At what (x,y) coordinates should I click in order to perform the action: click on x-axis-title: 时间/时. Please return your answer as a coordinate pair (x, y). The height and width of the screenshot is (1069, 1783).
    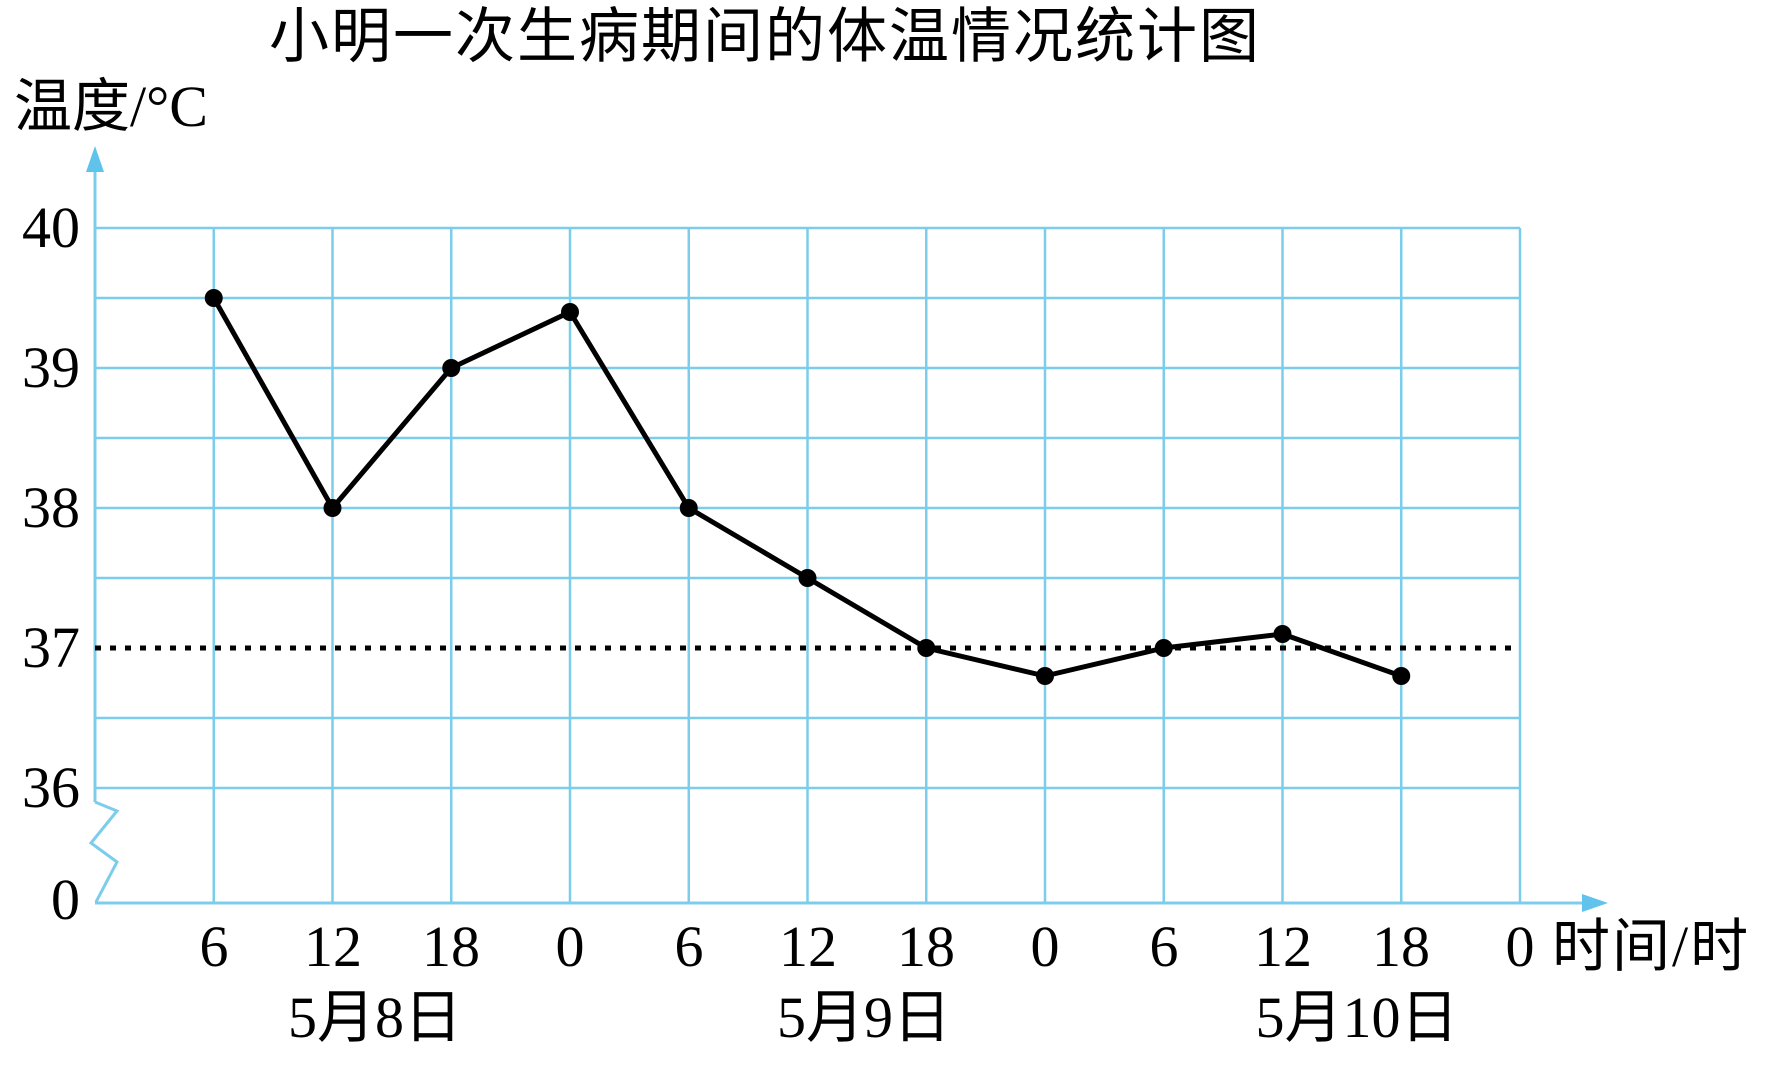
    Looking at the image, I should click on (1651, 946).